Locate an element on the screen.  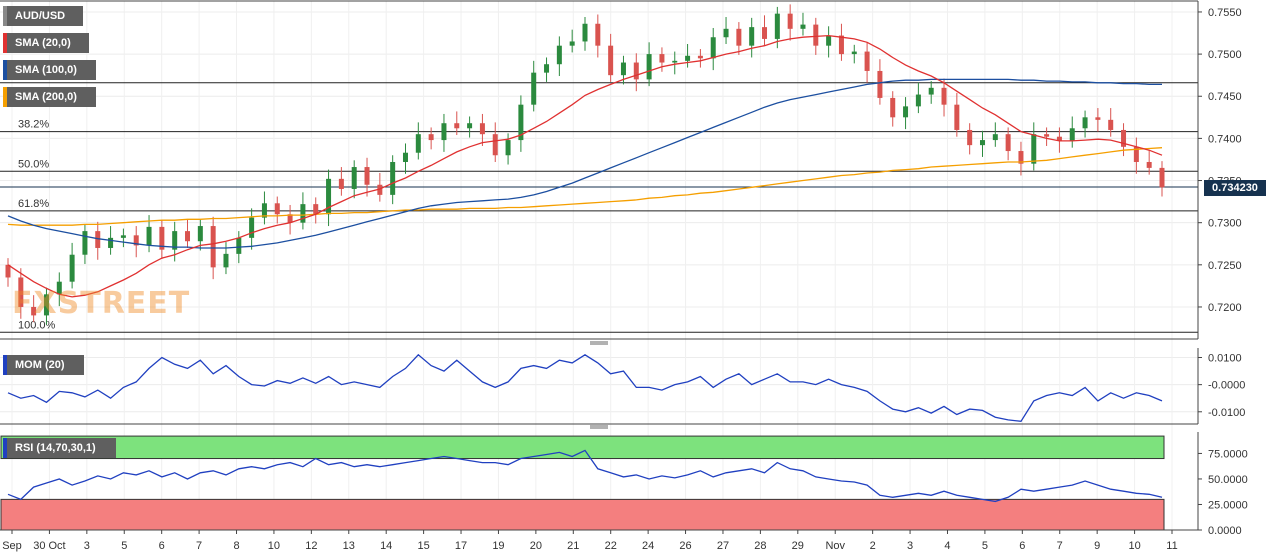
momentum-tick-label: 0.0100 is located at coordinates (1225, 359).